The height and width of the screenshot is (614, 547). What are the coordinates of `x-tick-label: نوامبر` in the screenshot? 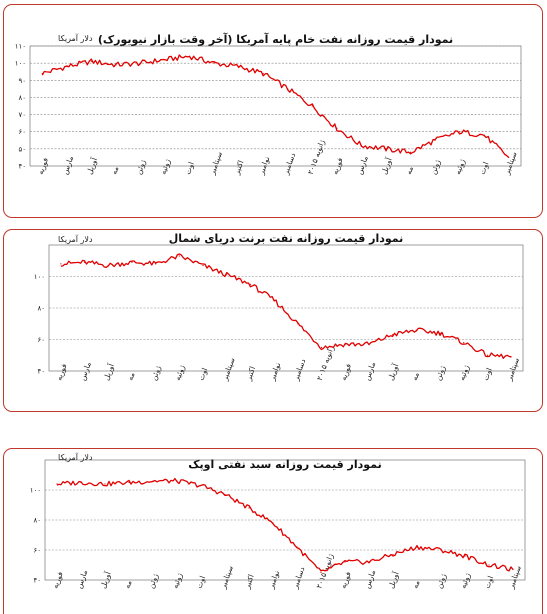 It's located at (274, 371).